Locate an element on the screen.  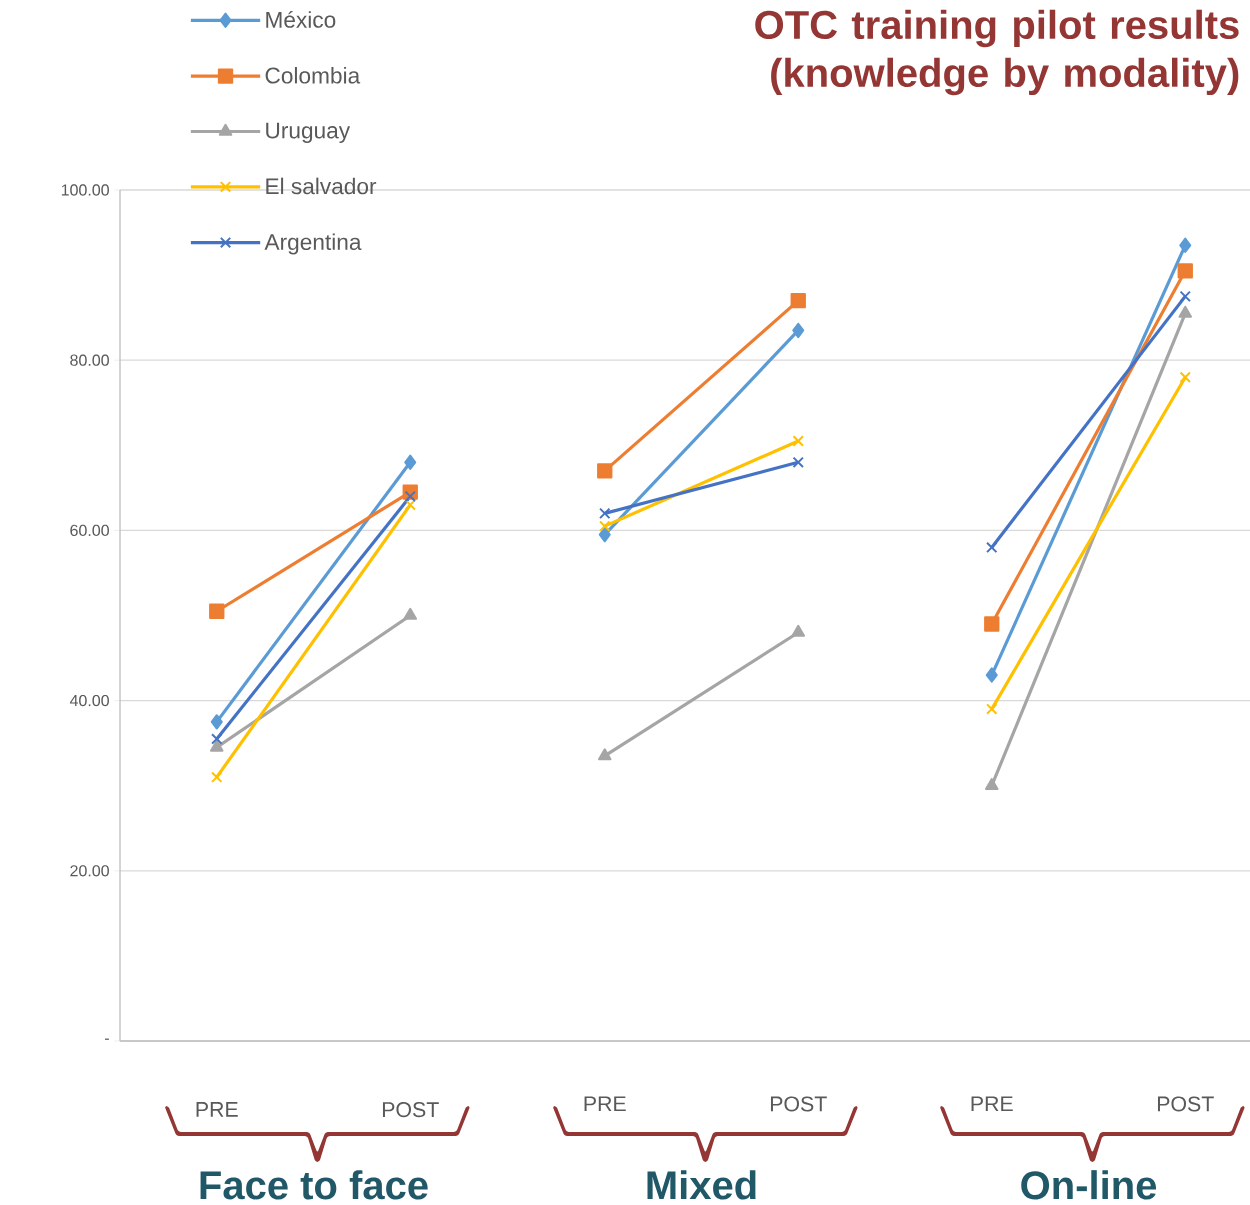
y-tick-label: 40.00 is located at coordinates (89, 700).